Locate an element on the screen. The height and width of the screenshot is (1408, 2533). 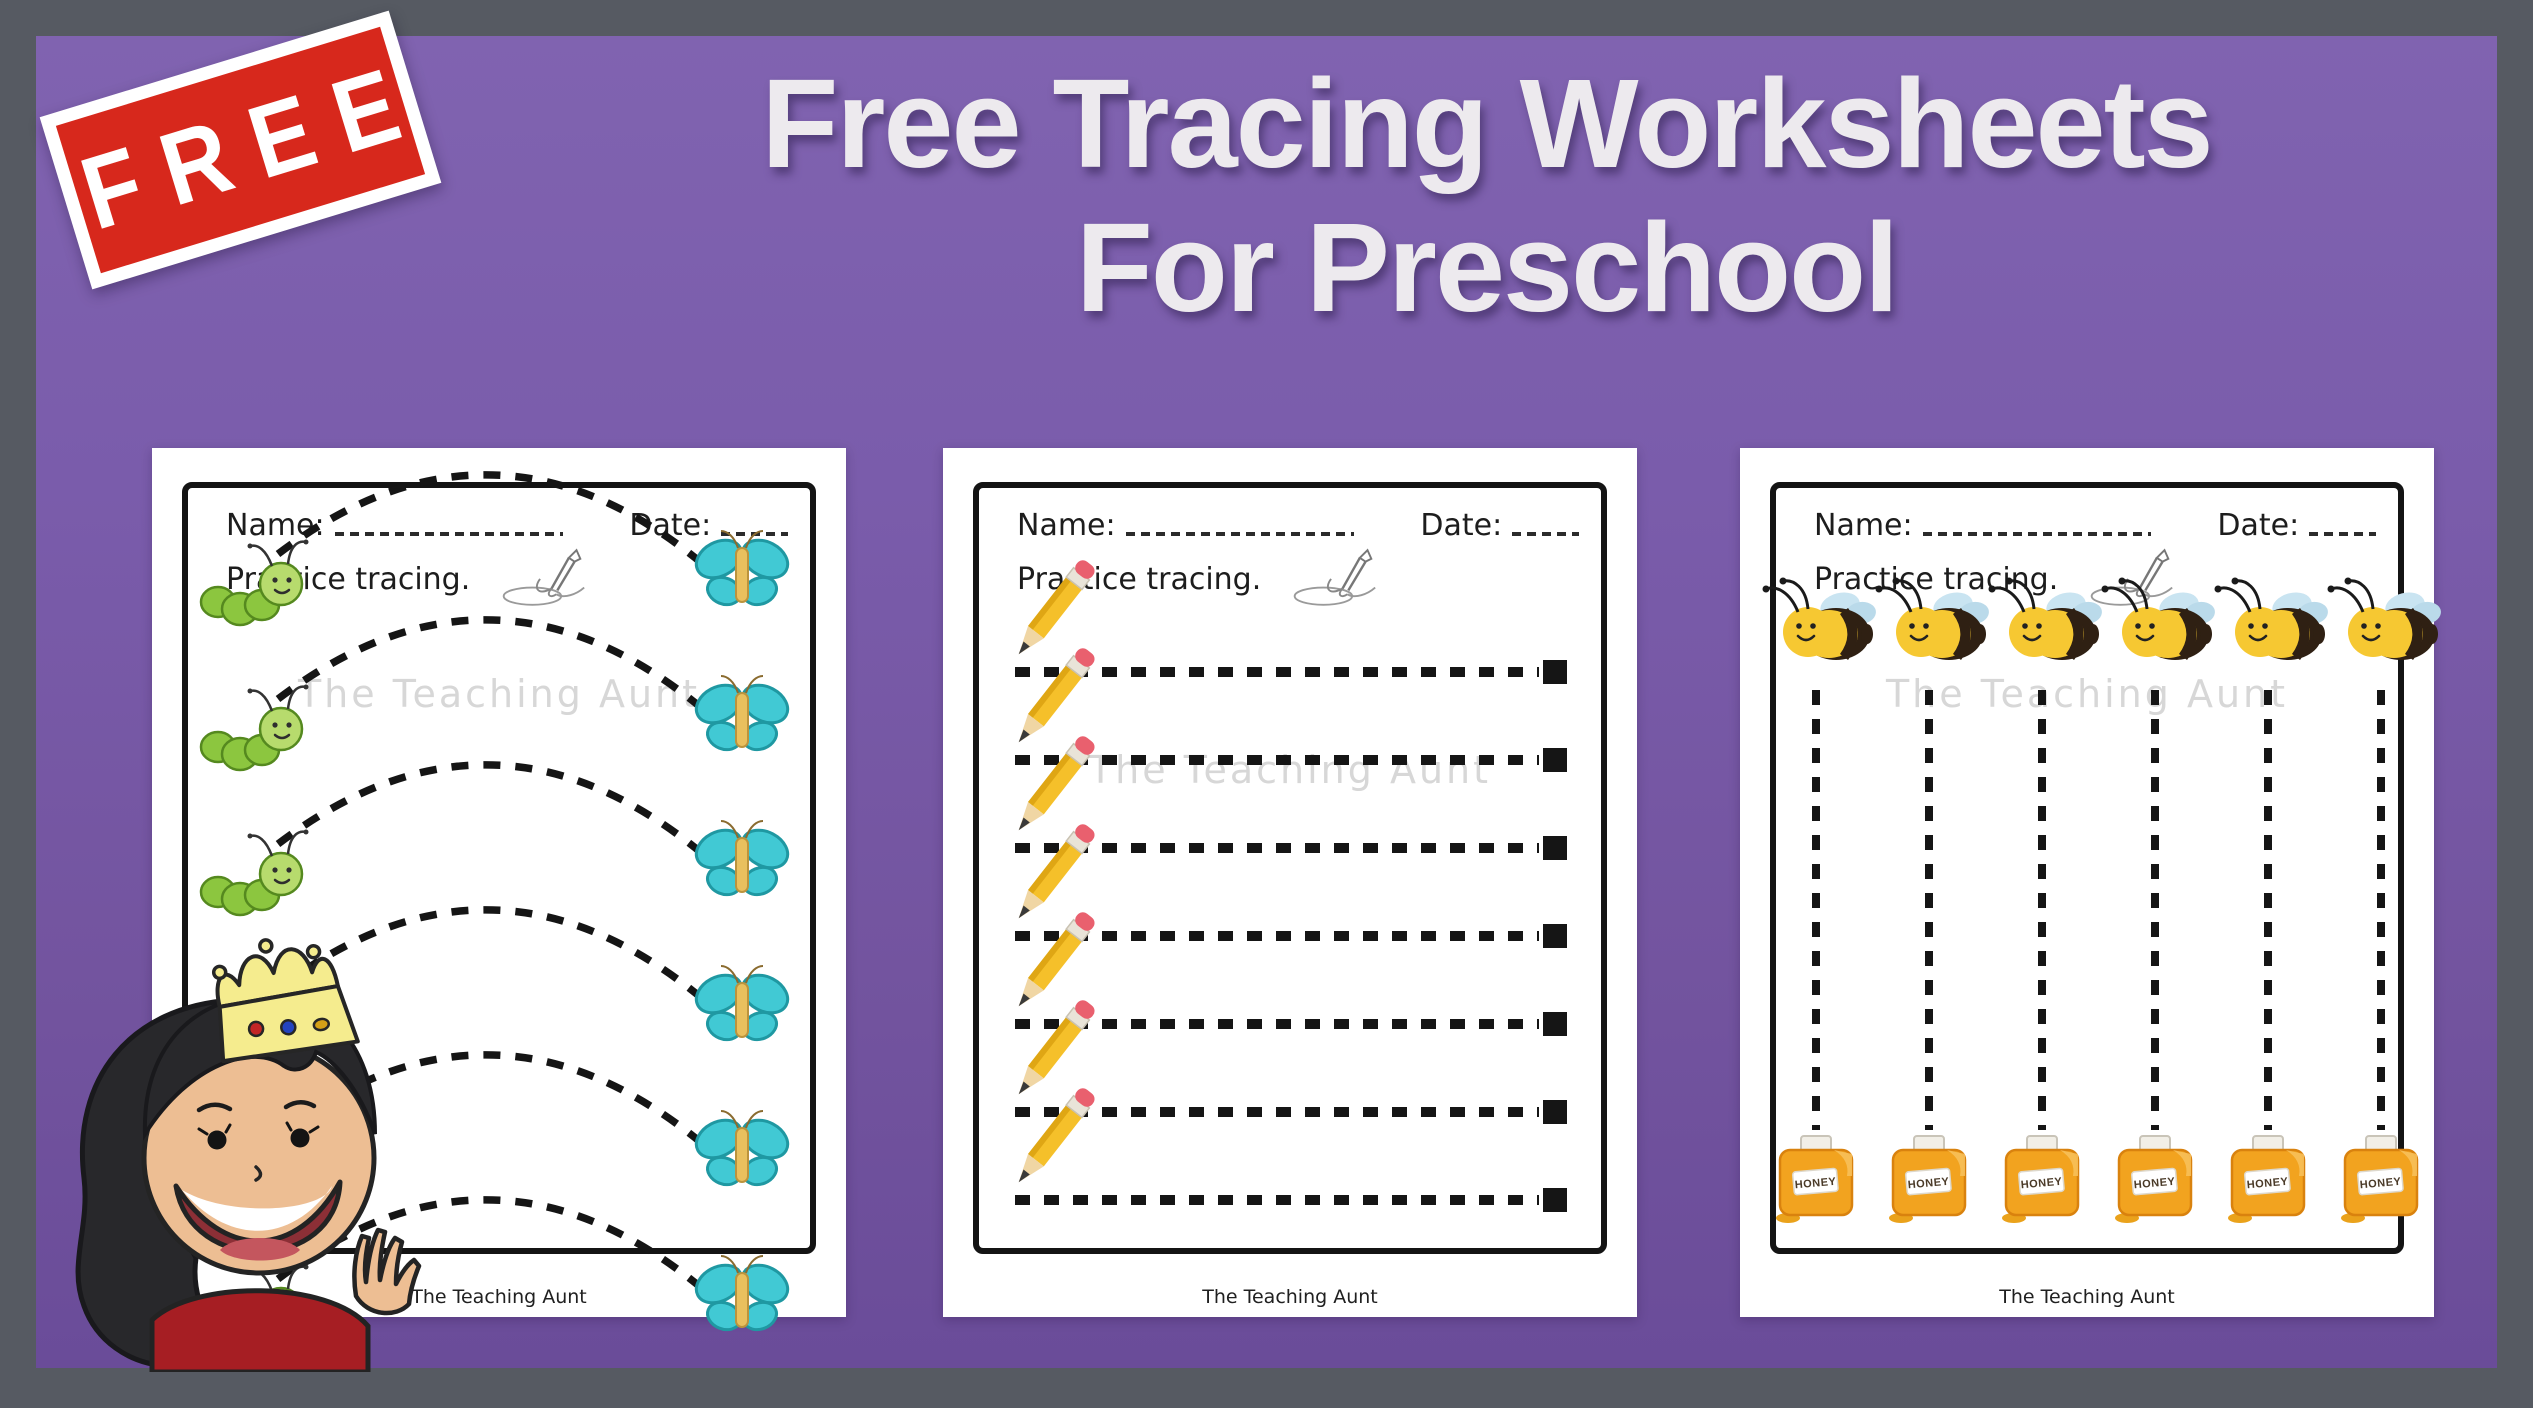
tracing-area-curves is located at coordinates (494, 911).